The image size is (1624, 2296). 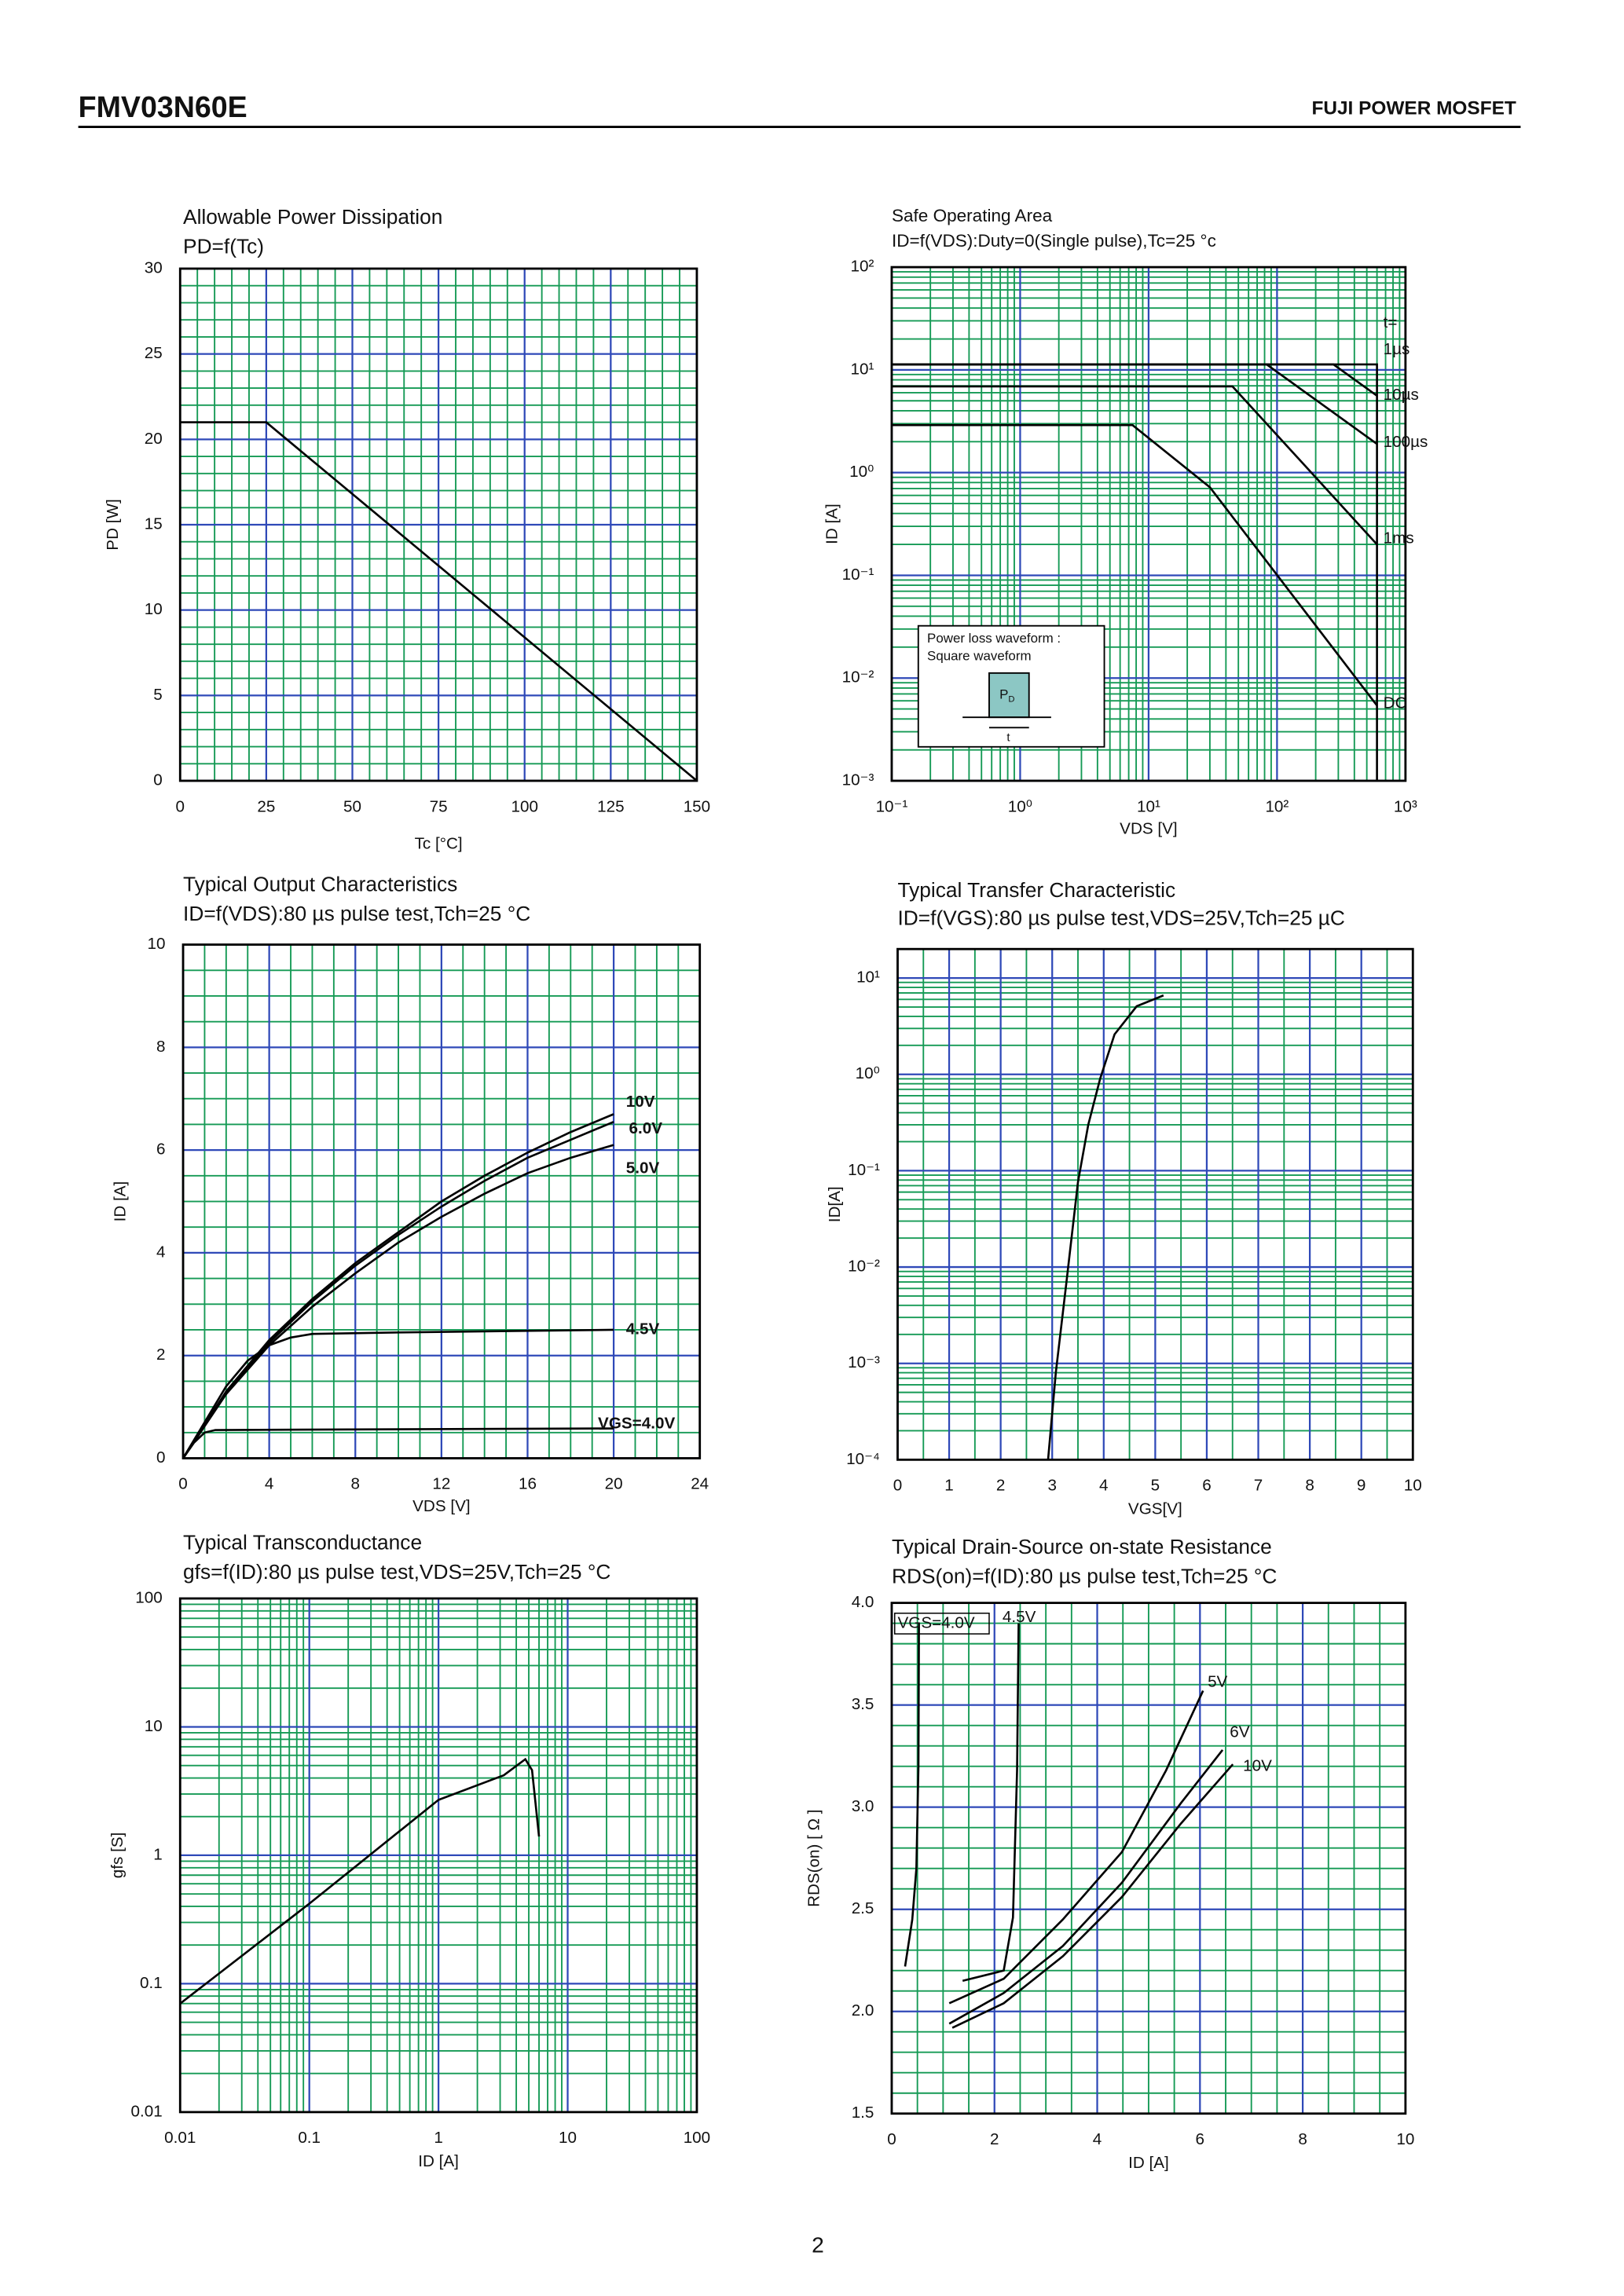 What do you see at coordinates (568, 2138) in the screenshot?
I see `x-tick-label: 10` at bounding box center [568, 2138].